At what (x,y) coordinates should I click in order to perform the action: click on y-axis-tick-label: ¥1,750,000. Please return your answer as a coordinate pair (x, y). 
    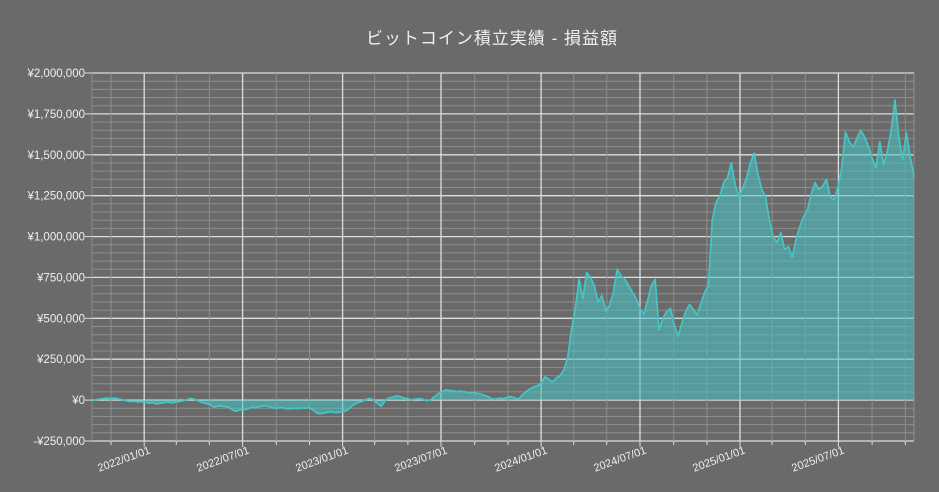
    Looking at the image, I should click on (55, 115).